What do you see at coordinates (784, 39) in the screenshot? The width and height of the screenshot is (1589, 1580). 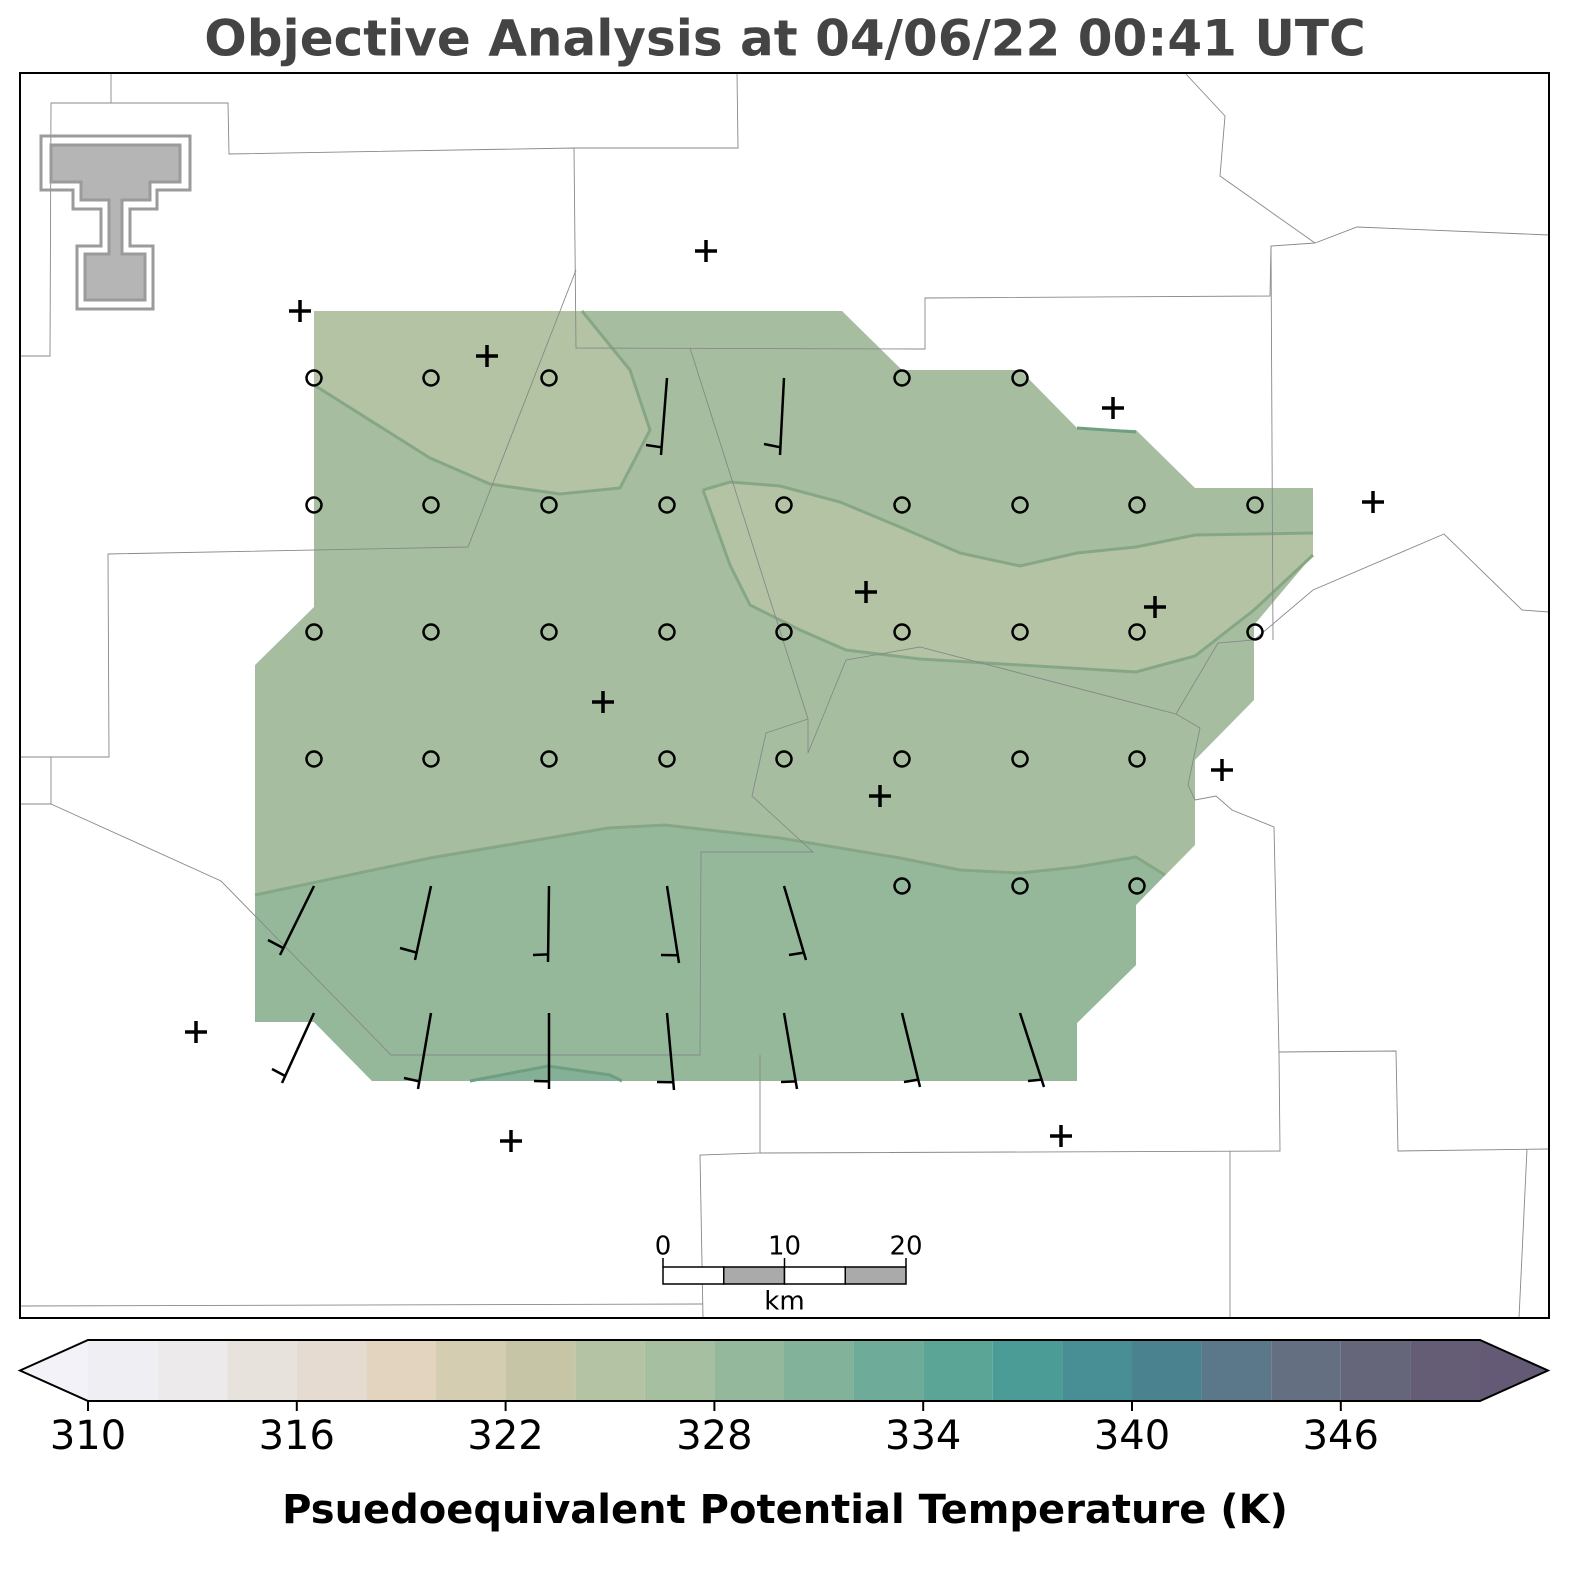 I see `title: Objective Analysis at 04/06/22 00:41 UTC` at bounding box center [784, 39].